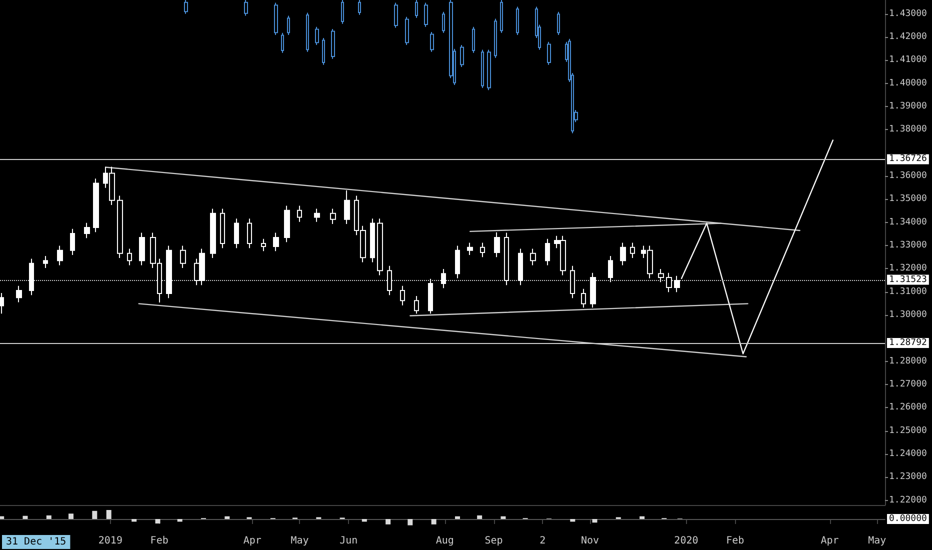 This screenshot has height=550, width=932. Describe the element at coordinates (445, 541) in the screenshot. I see `x-tick-label: Aug` at that location.